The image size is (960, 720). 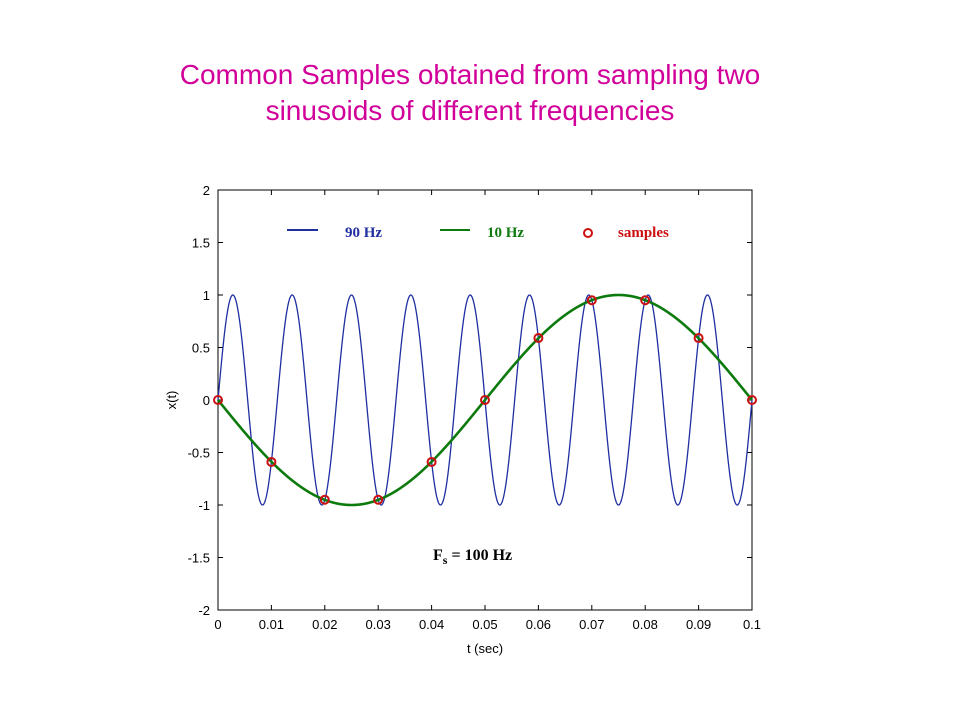 I want to click on x-tick-label: 0, so click(x=217, y=624).